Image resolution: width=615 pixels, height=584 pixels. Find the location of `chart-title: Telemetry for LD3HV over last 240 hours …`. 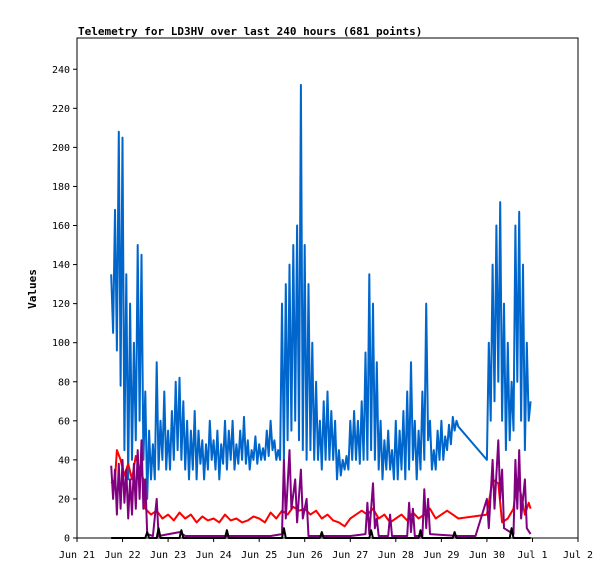

chart-title: Telemetry for LD3HV over last 240 hours … is located at coordinates (250, 31).